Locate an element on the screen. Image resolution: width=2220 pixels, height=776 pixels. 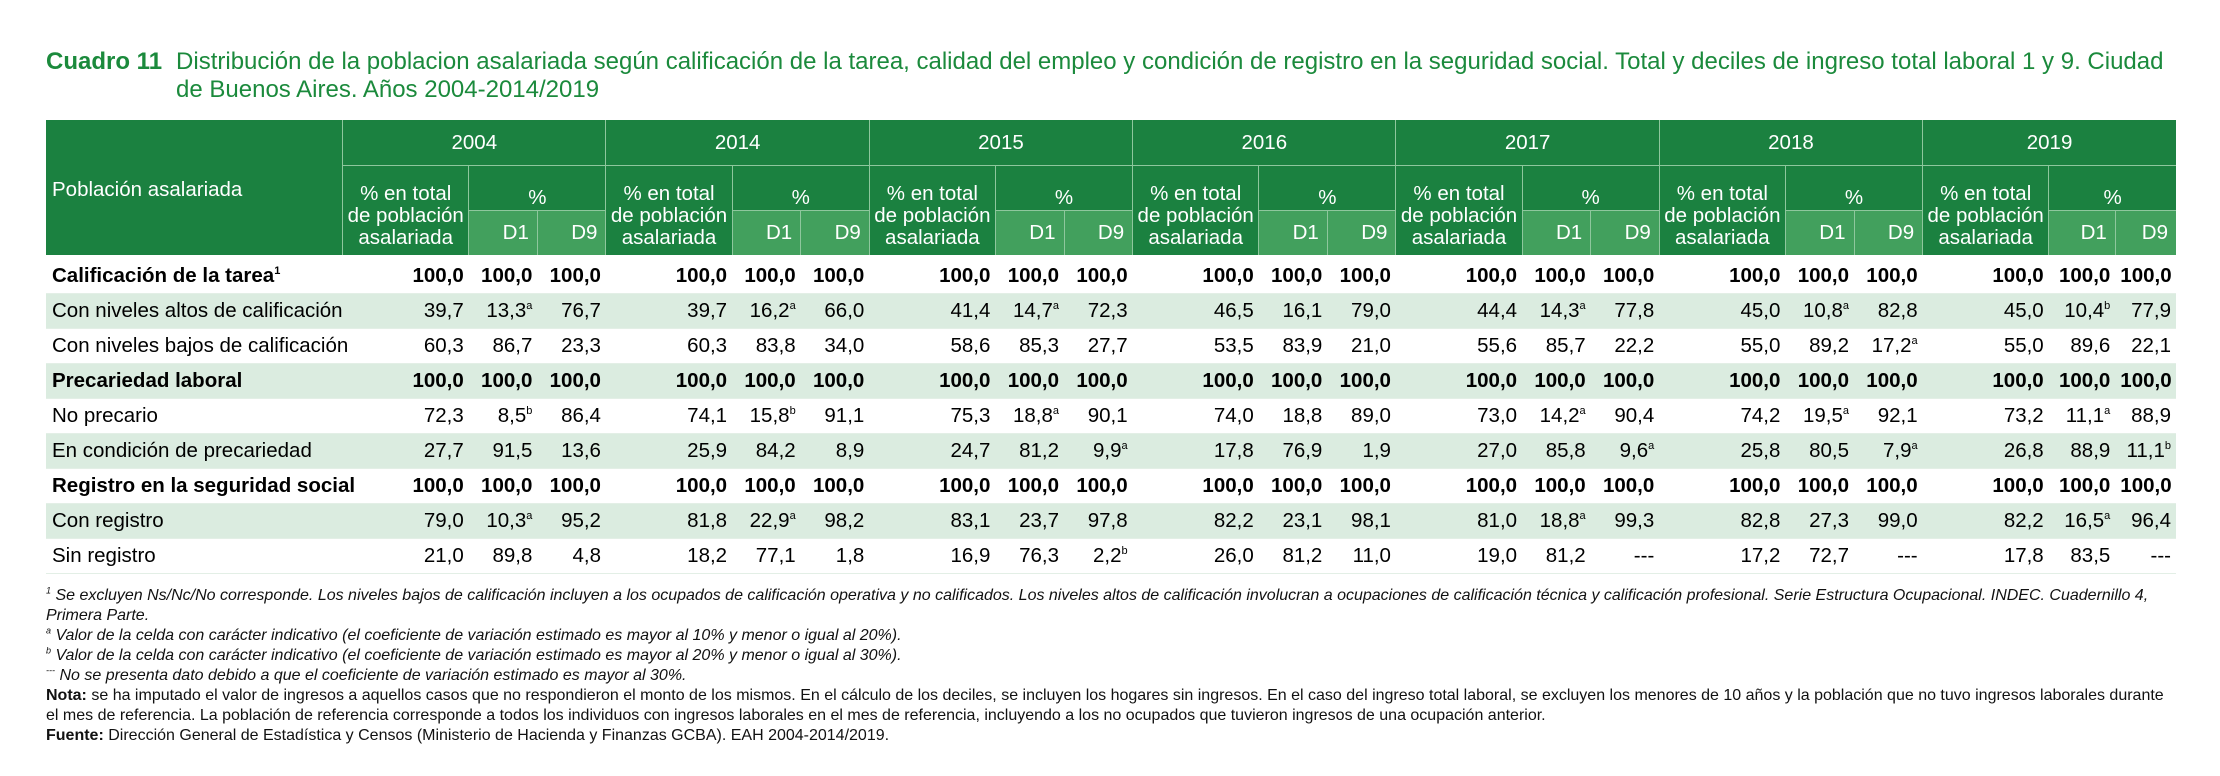
row-label: Precariedad laboral is located at coordinates (194, 381).